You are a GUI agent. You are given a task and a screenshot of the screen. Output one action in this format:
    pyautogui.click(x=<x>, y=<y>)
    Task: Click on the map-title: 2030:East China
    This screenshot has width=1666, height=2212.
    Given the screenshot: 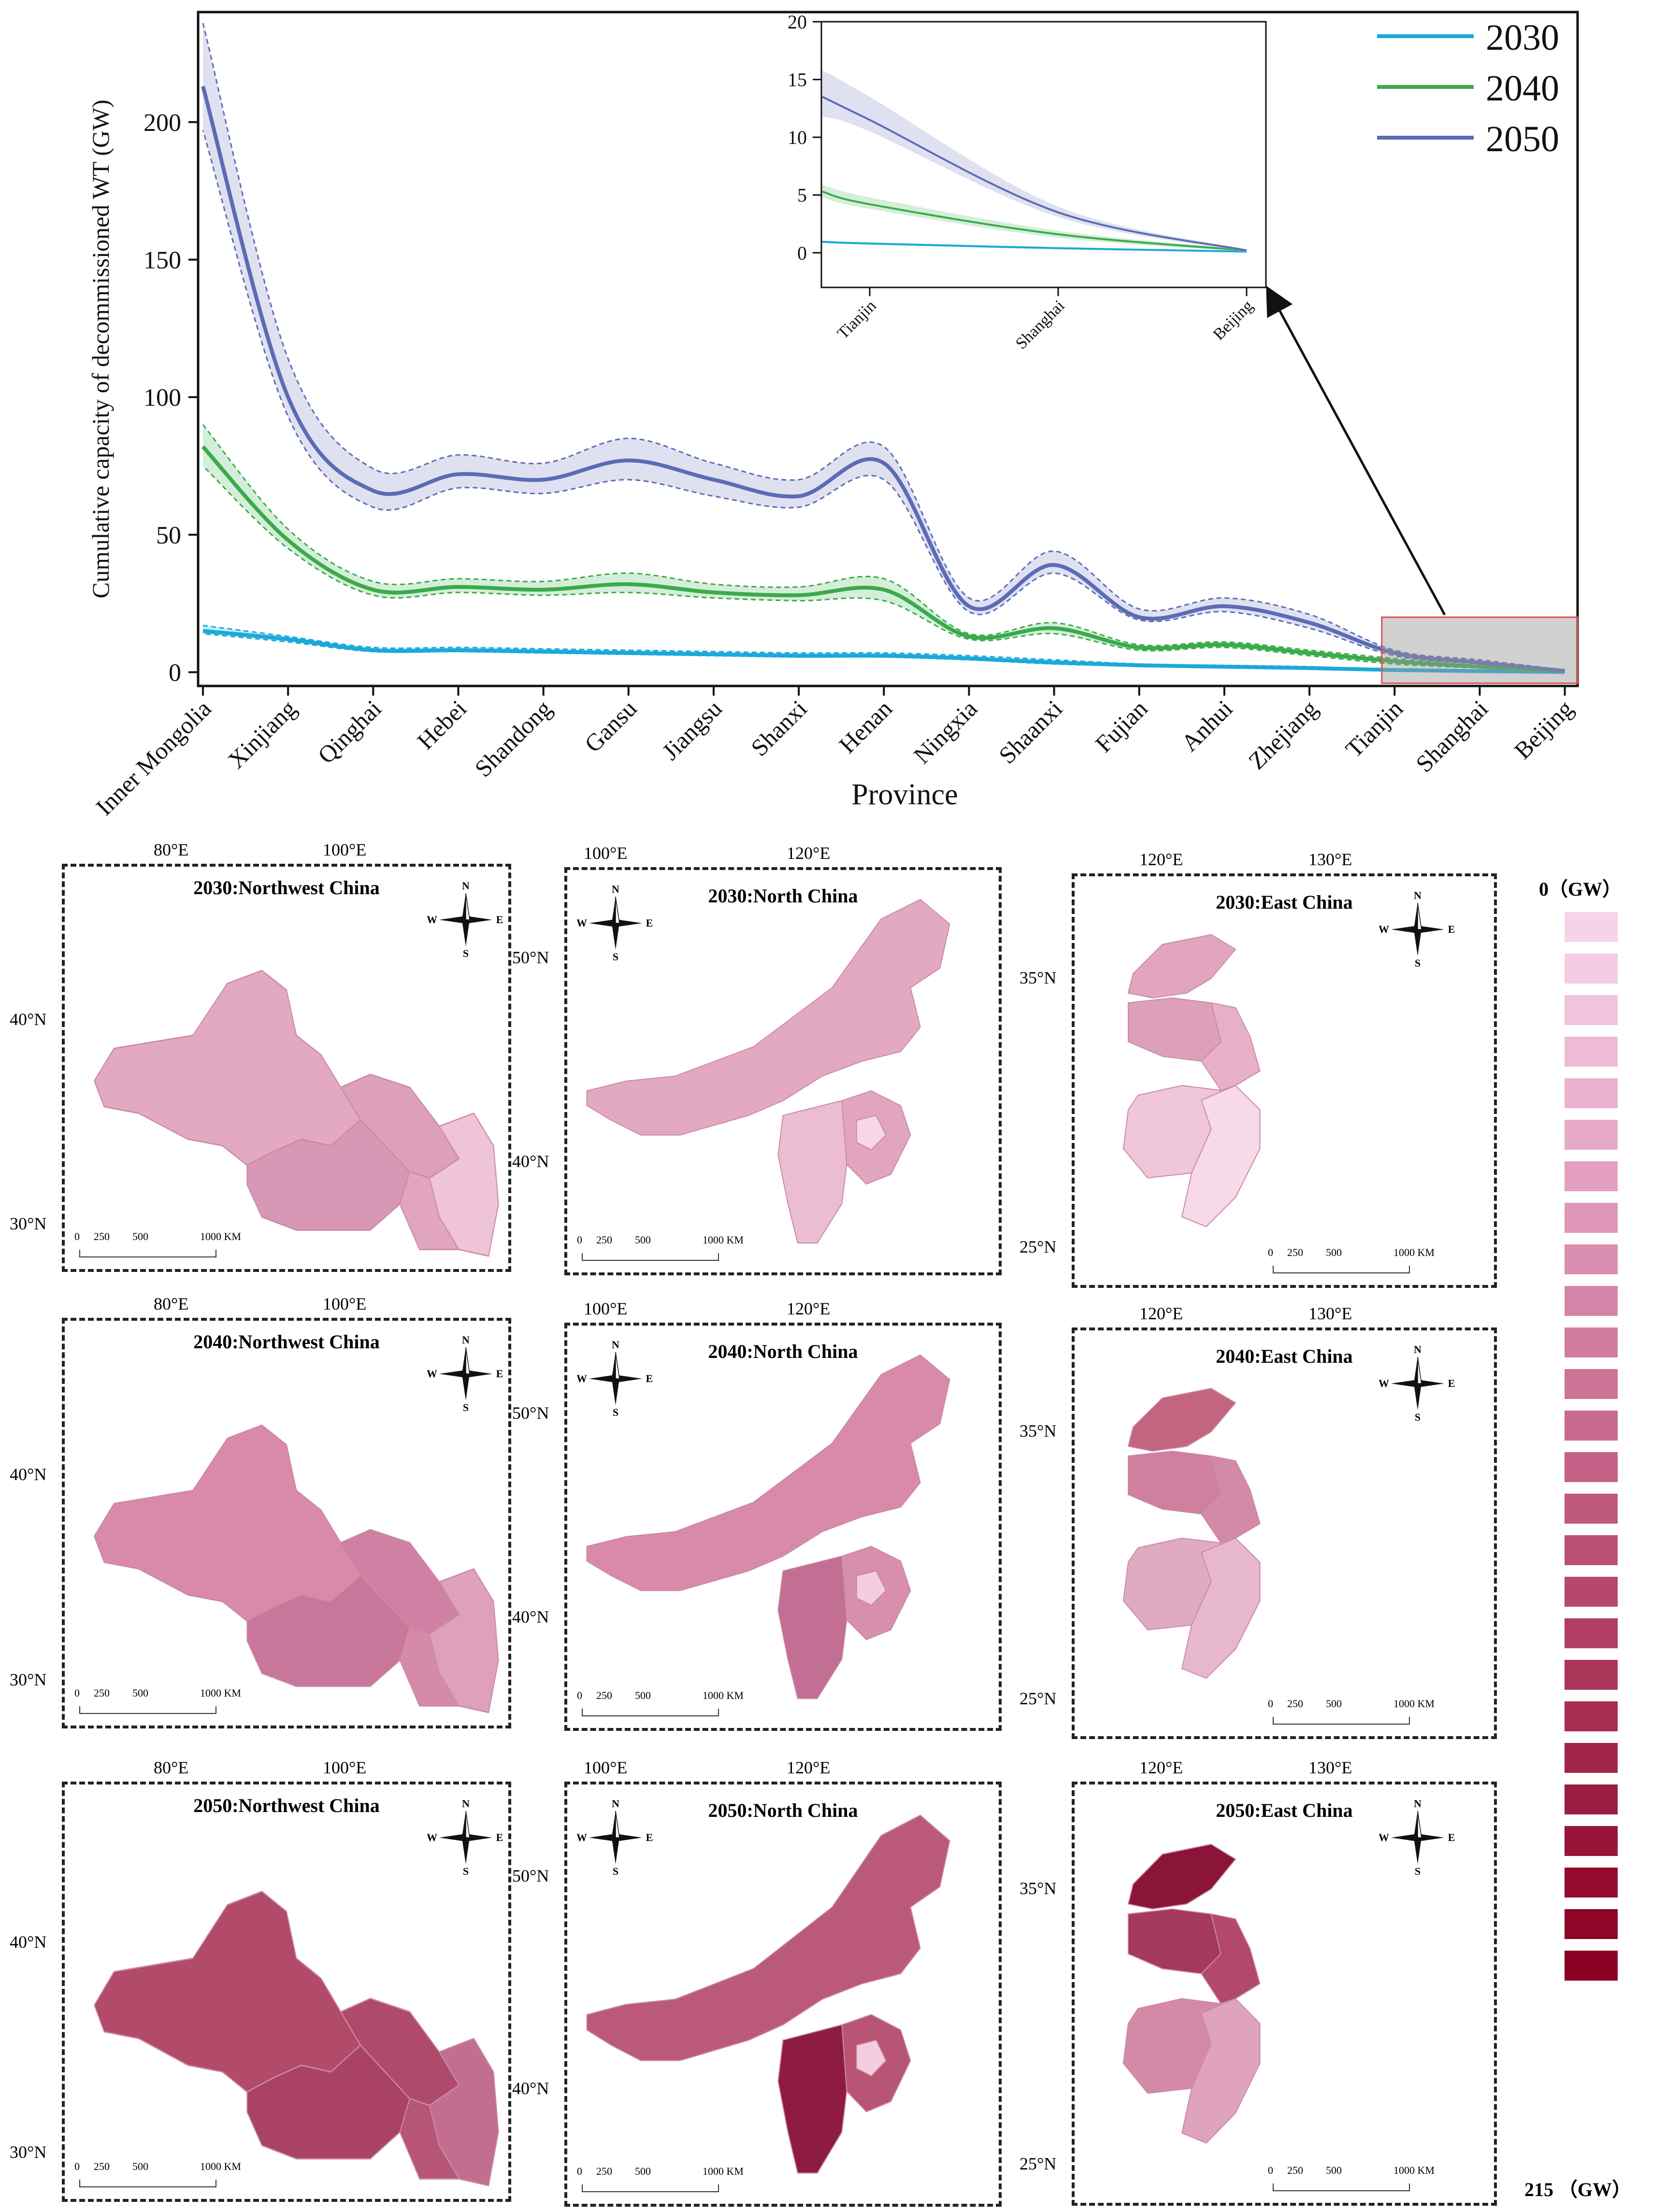 What is the action you would take?
    pyautogui.click(x=1284, y=902)
    